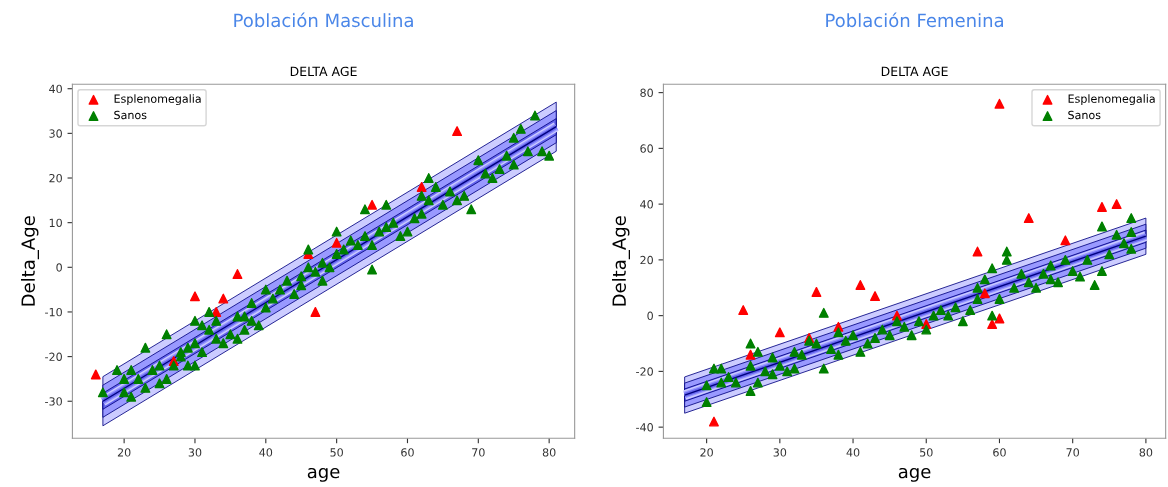 This screenshot has height=487, width=1168. Describe the element at coordinates (53, 401) in the screenshot. I see `y-tick-label: -30` at that location.